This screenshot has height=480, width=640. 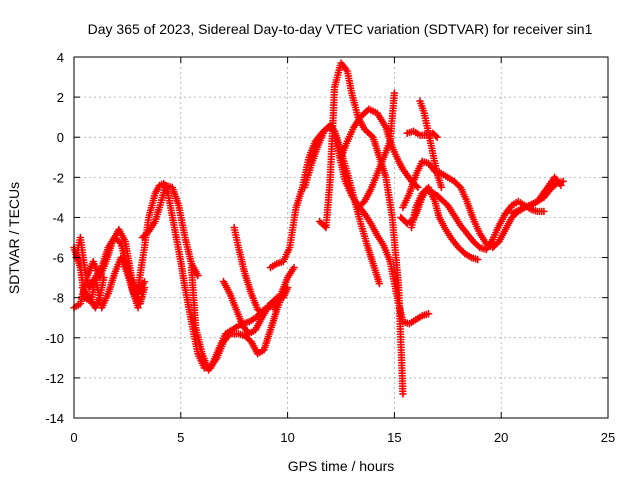 What do you see at coordinates (58, 177) in the screenshot?
I see `y-tick-label: -2` at bounding box center [58, 177].